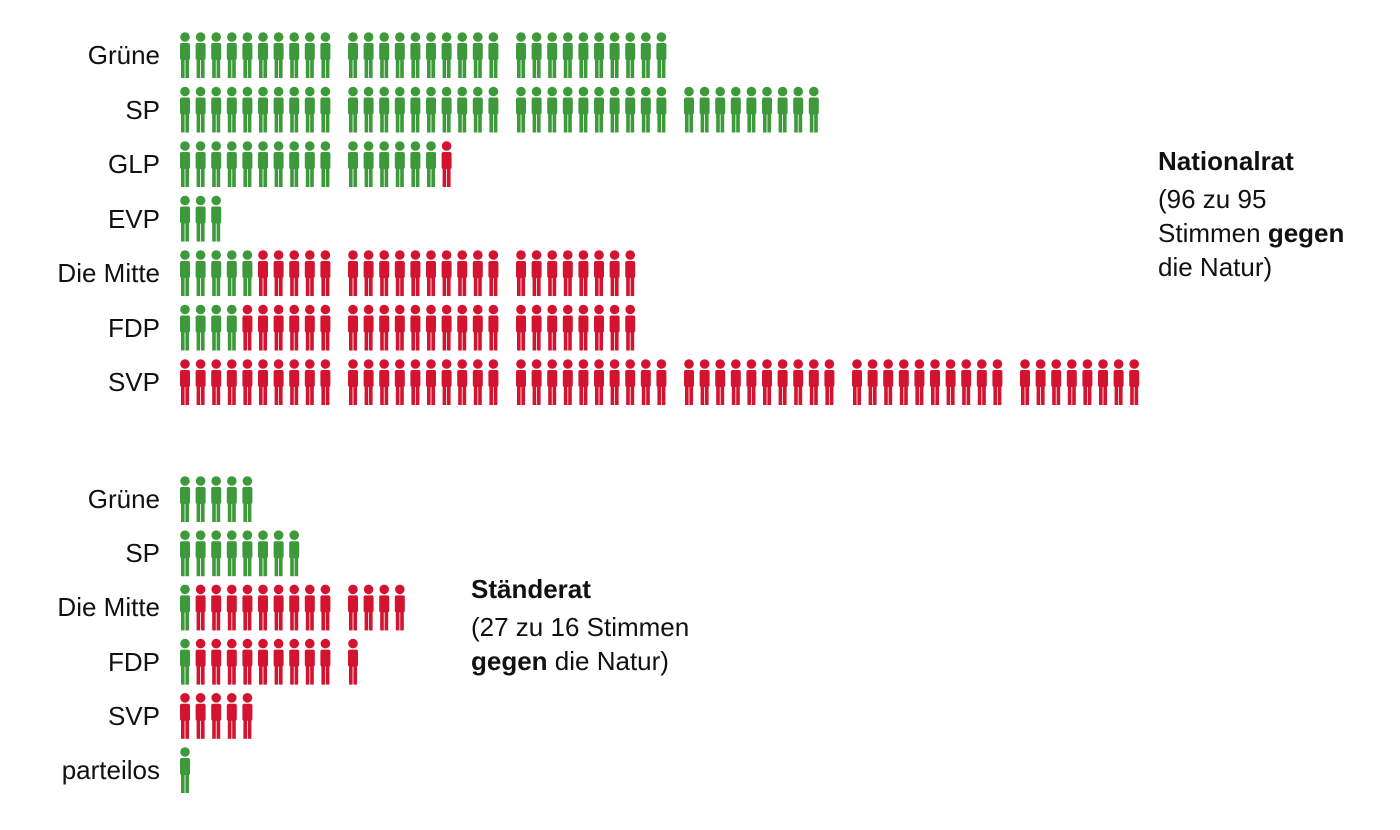  I want to click on party-label: FDP, so click(134, 661).